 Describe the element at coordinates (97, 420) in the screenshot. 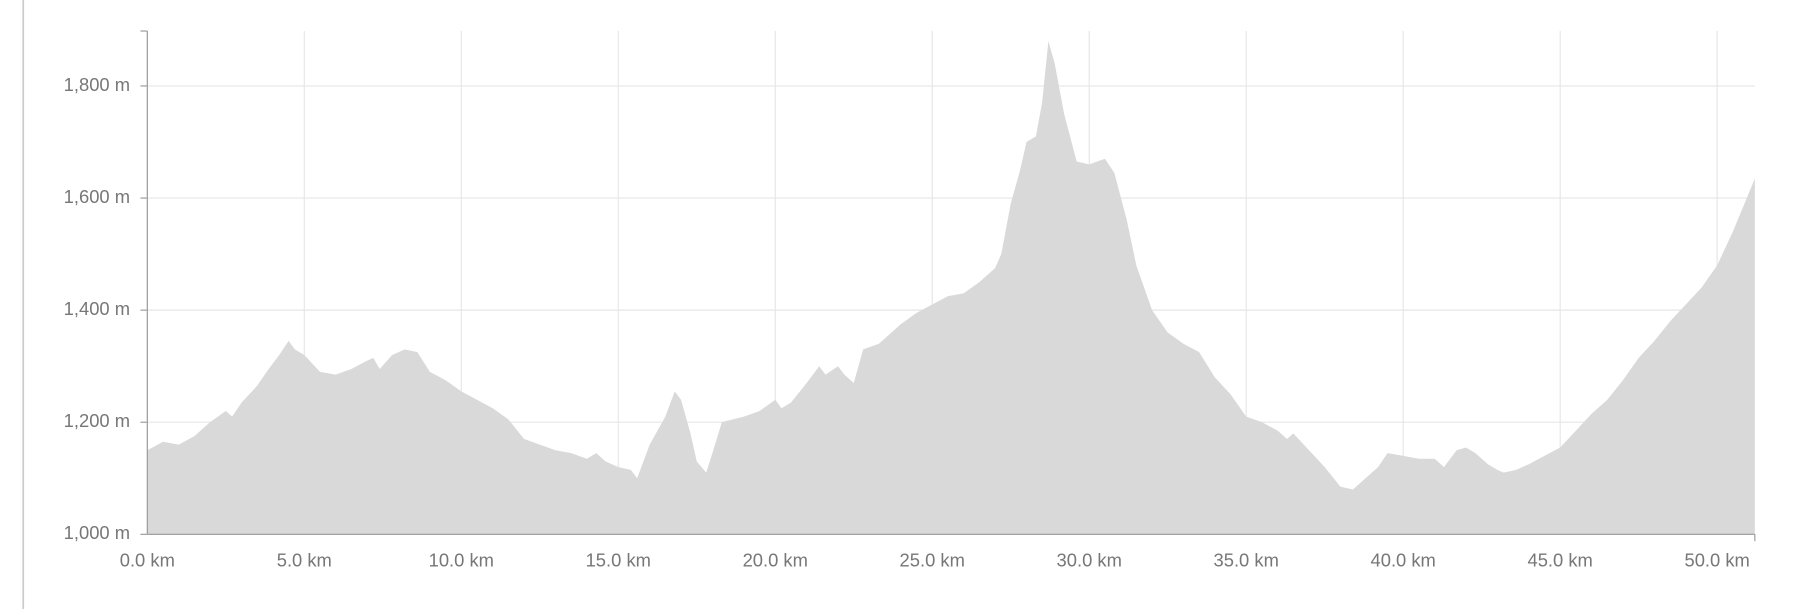

I see `y-tick-label: 1,200 m` at that location.